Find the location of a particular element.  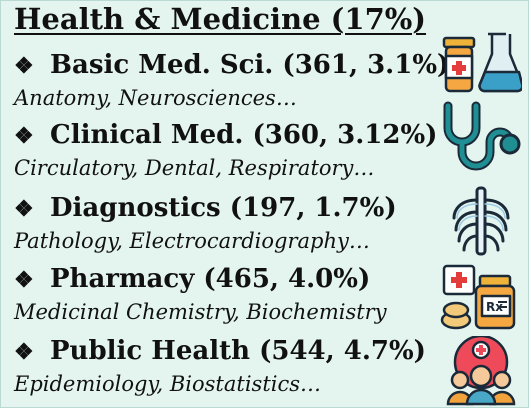

item-heading: ❖ Pharmacy (465, 4.0%) is located at coordinates (200, 279).